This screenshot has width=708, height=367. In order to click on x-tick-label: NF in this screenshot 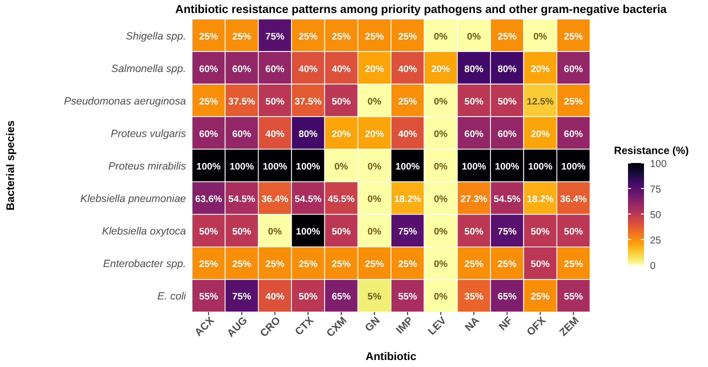, I will do `click(506, 324)`.